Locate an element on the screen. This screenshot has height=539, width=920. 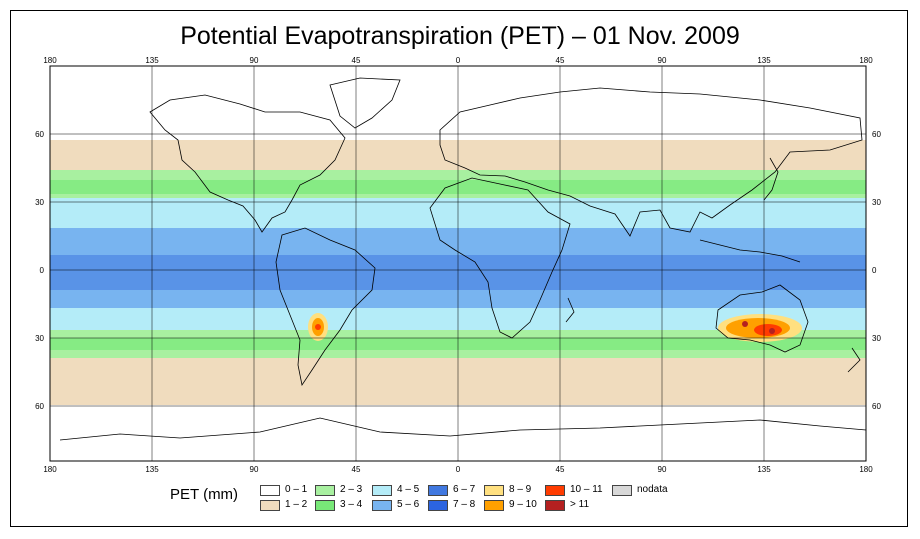
legend-label: nodata is located at coordinates (652, 489).